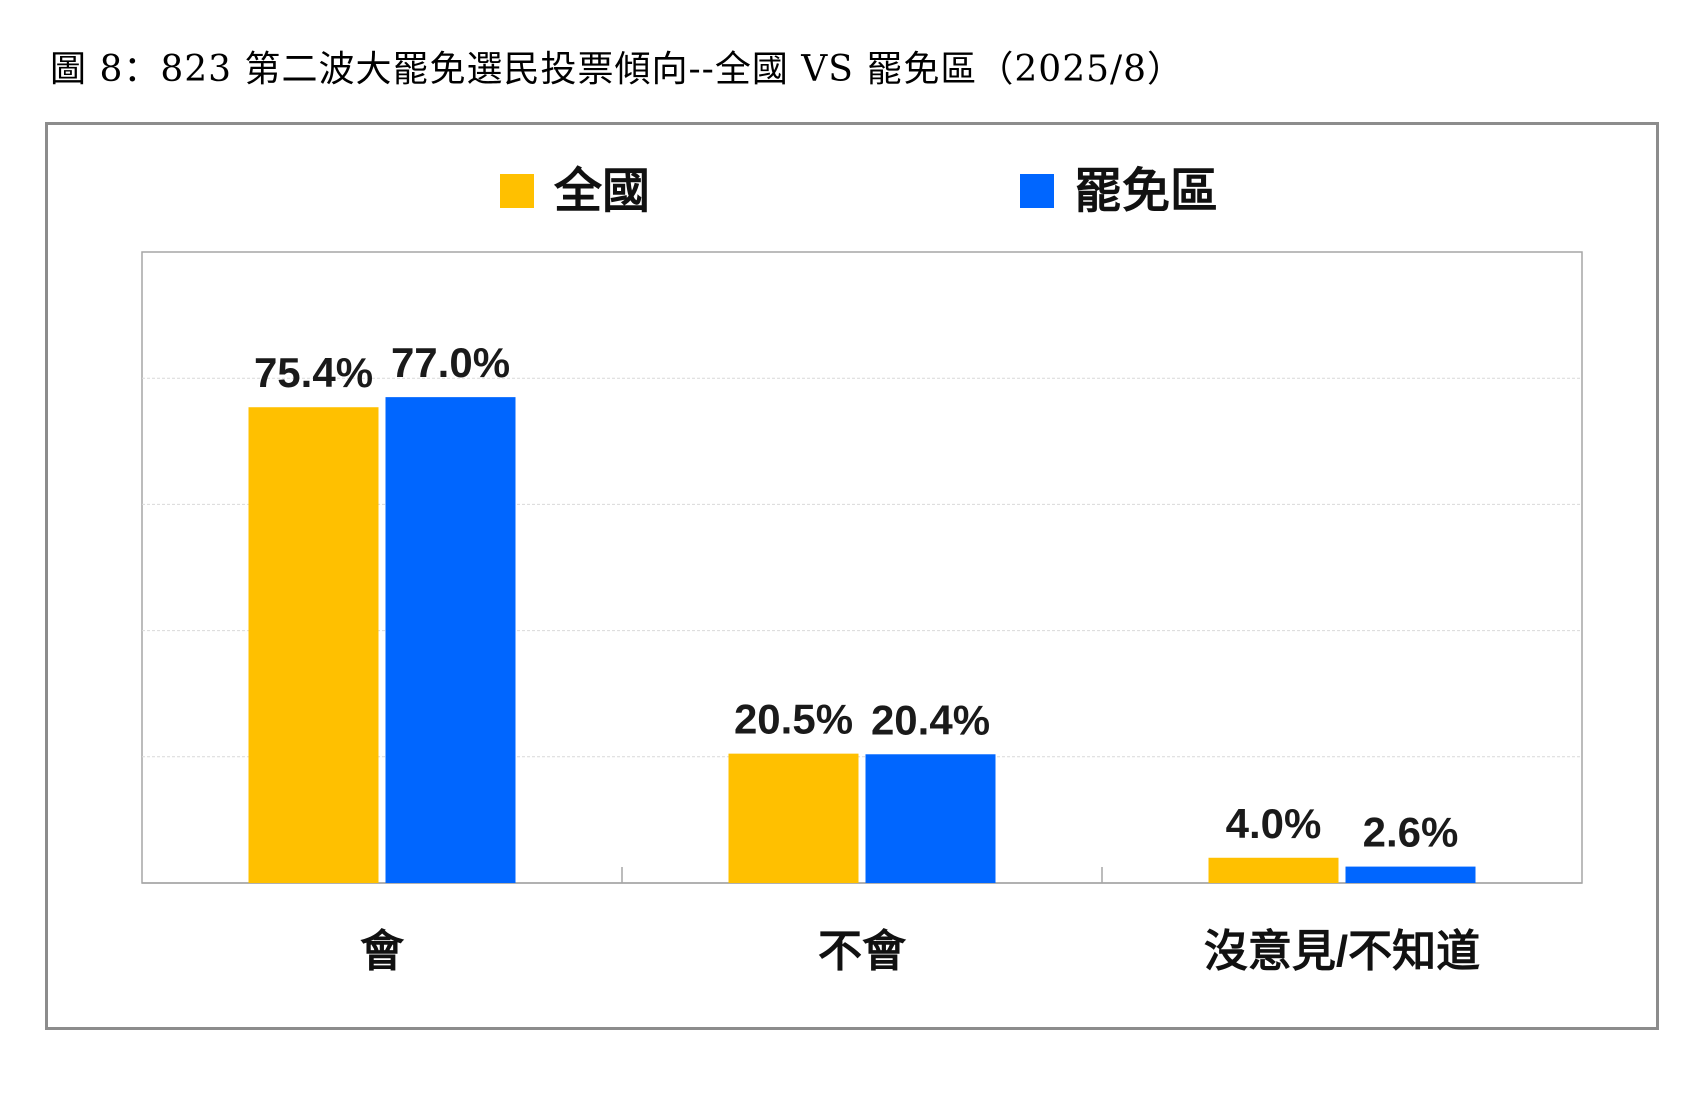 Image resolution: width=1694 pixels, height=1094 pixels. I want to click on page-title: 圖 8：823 第二波大罷免選民投票傾向--全國 VS 罷免區（2025/8）, so click(617, 69).